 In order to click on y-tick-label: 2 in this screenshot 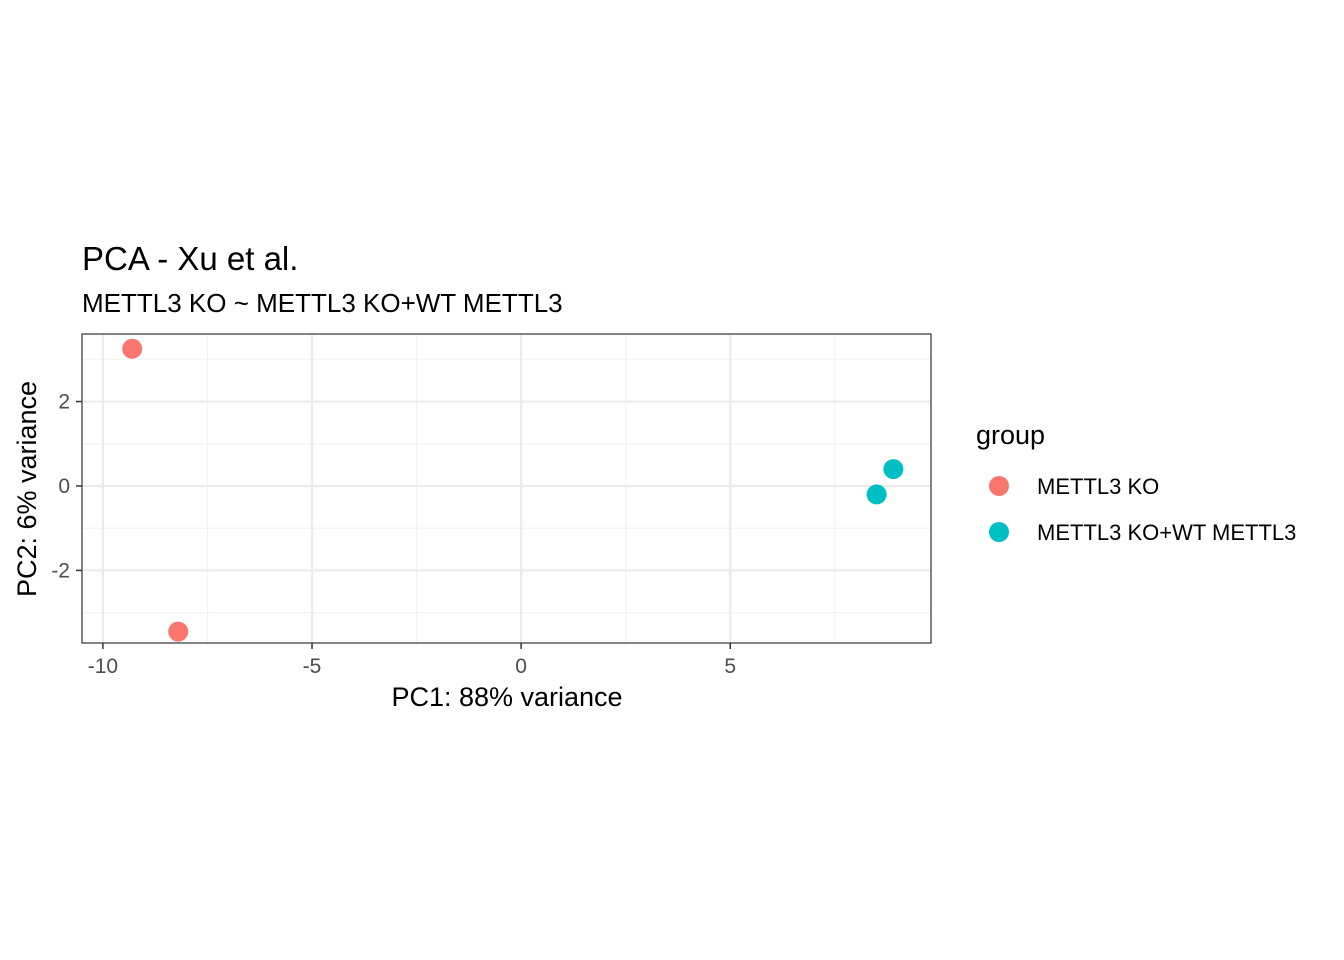, I will do `click(64, 402)`.